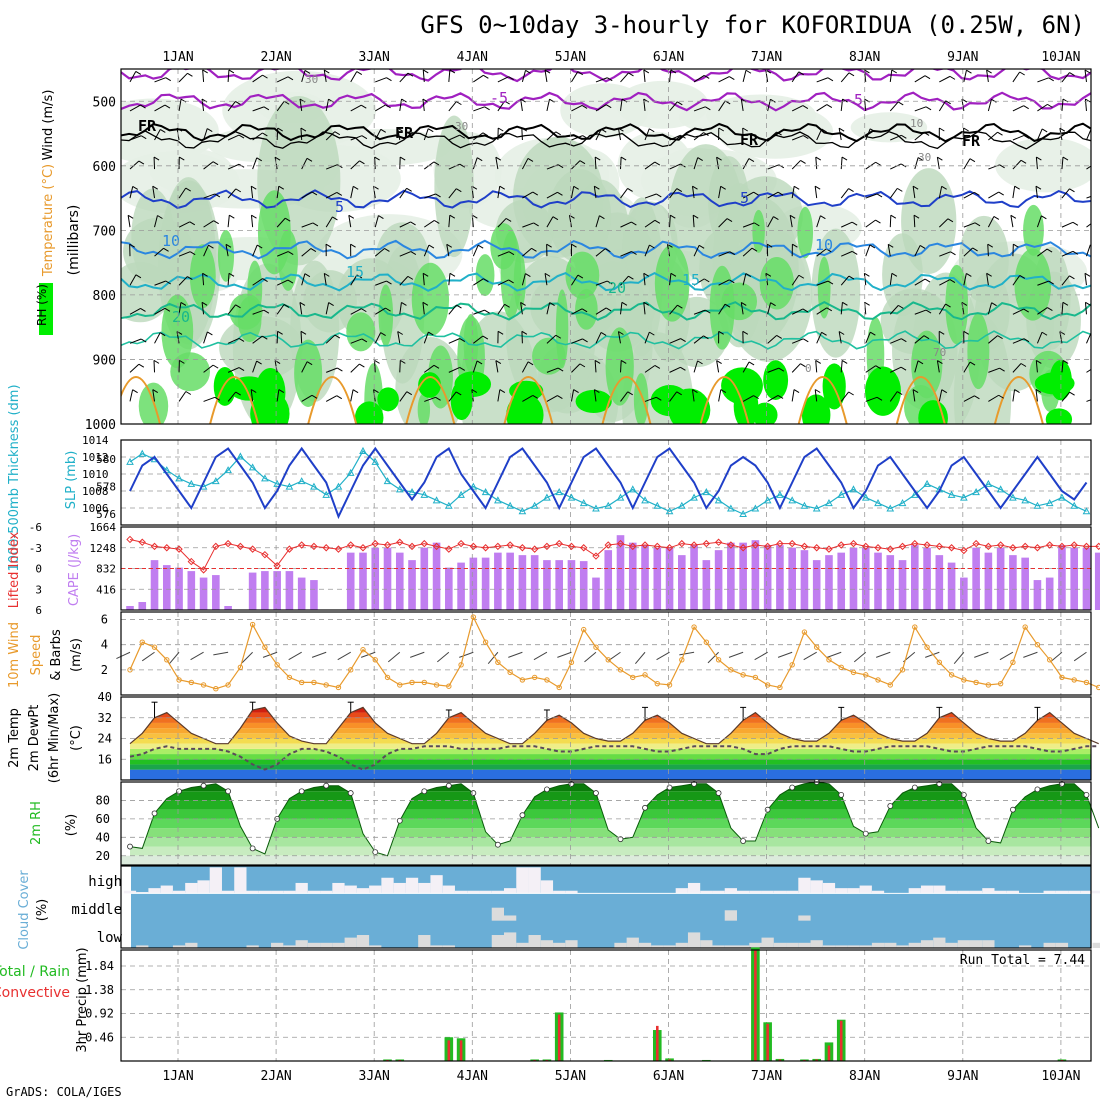 The image size is (1100, 1100). What do you see at coordinates (610, 774) in the screenshot?
I see `temperature-band` at bounding box center [610, 774].